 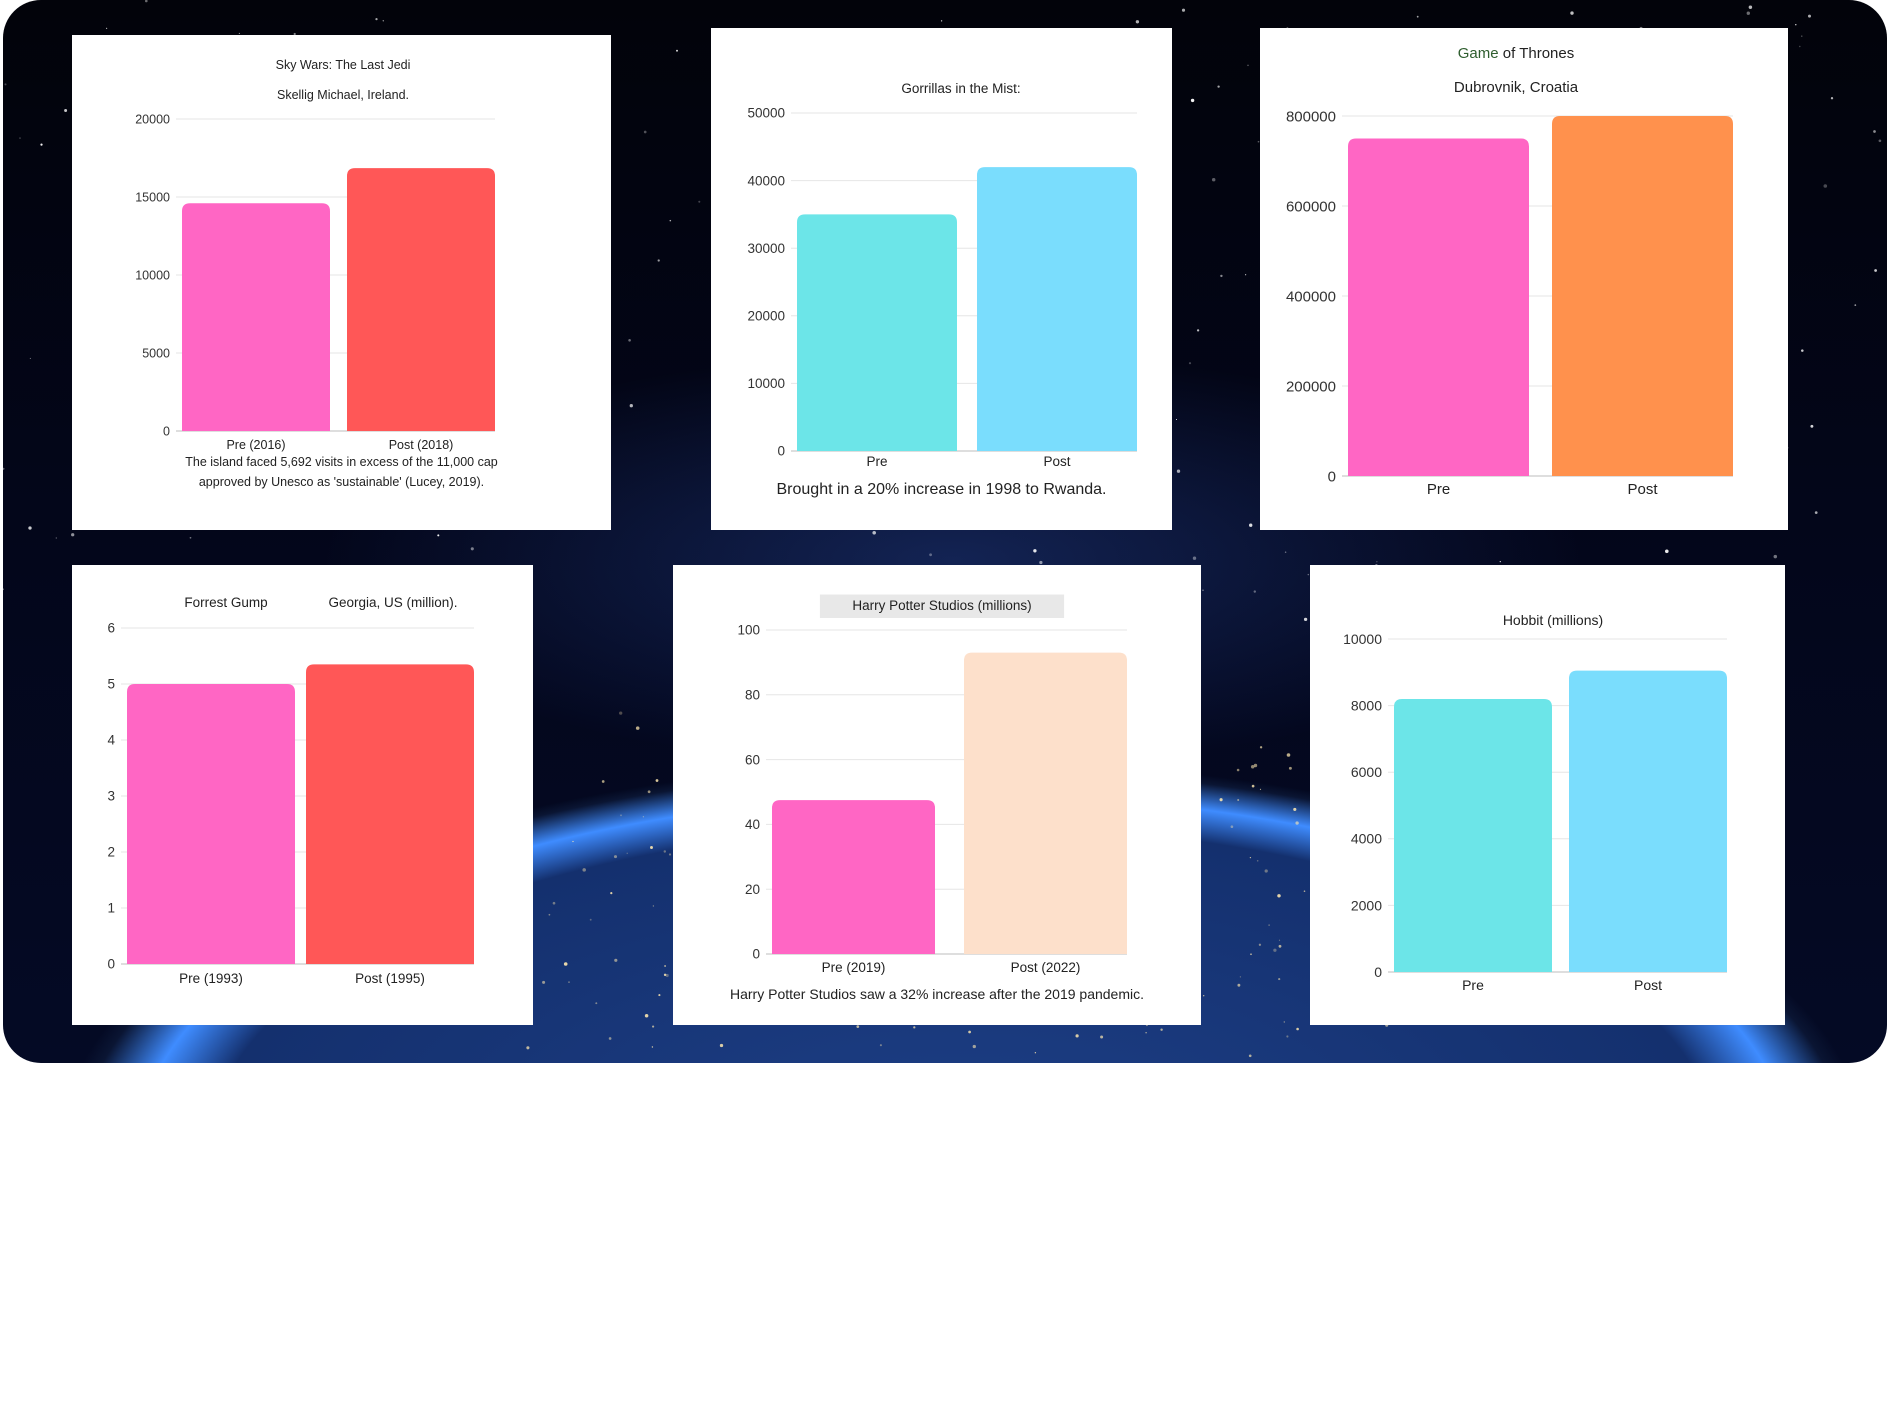 What do you see at coordinates (1046, 967) in the screenshot?
I see `x-category-label: Post (2022)` at bounding box center [1046, 967].